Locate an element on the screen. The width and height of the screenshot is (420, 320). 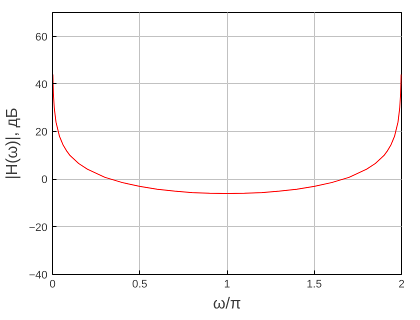
y-tick-label: 60 is located at coordinates (41, 37).